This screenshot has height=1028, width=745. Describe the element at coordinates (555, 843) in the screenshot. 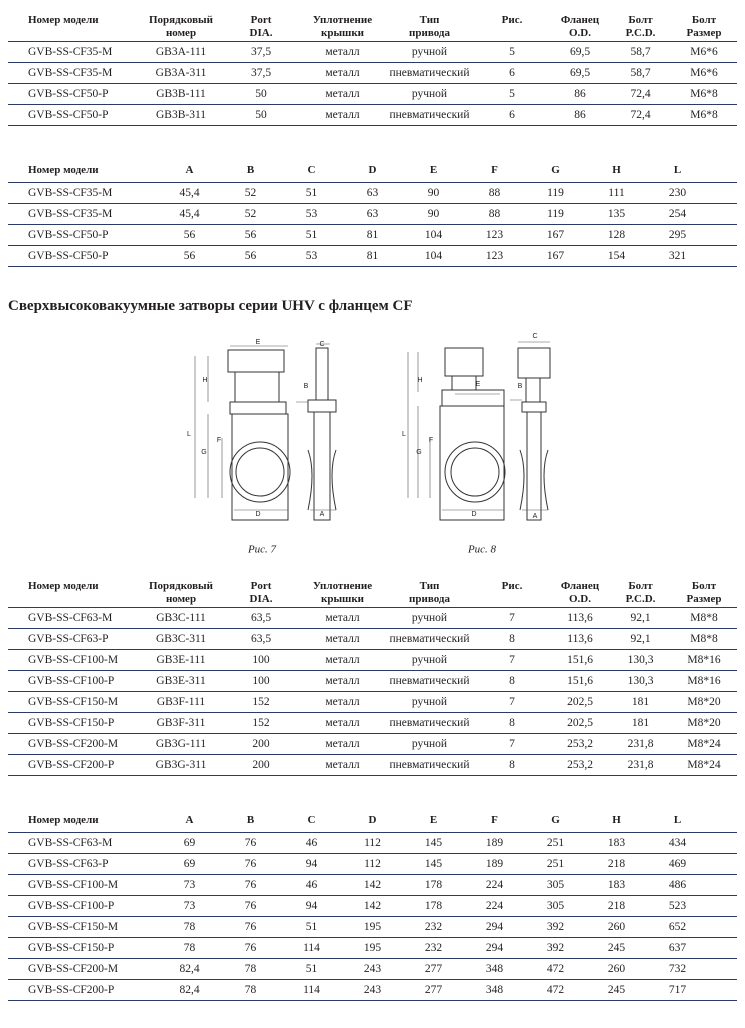

I see `value-cell: 251` at that location.